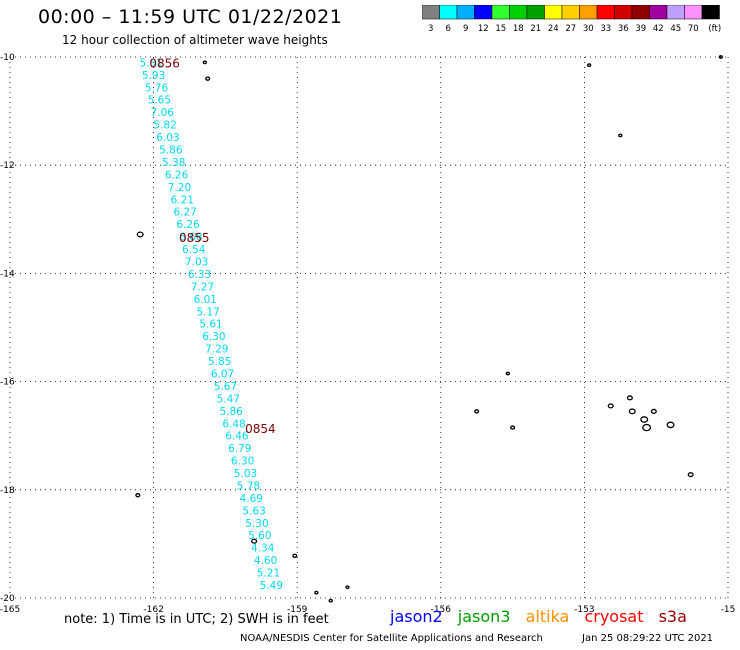  I want to click on wave-height-value: 7.29, so click(216, 350).